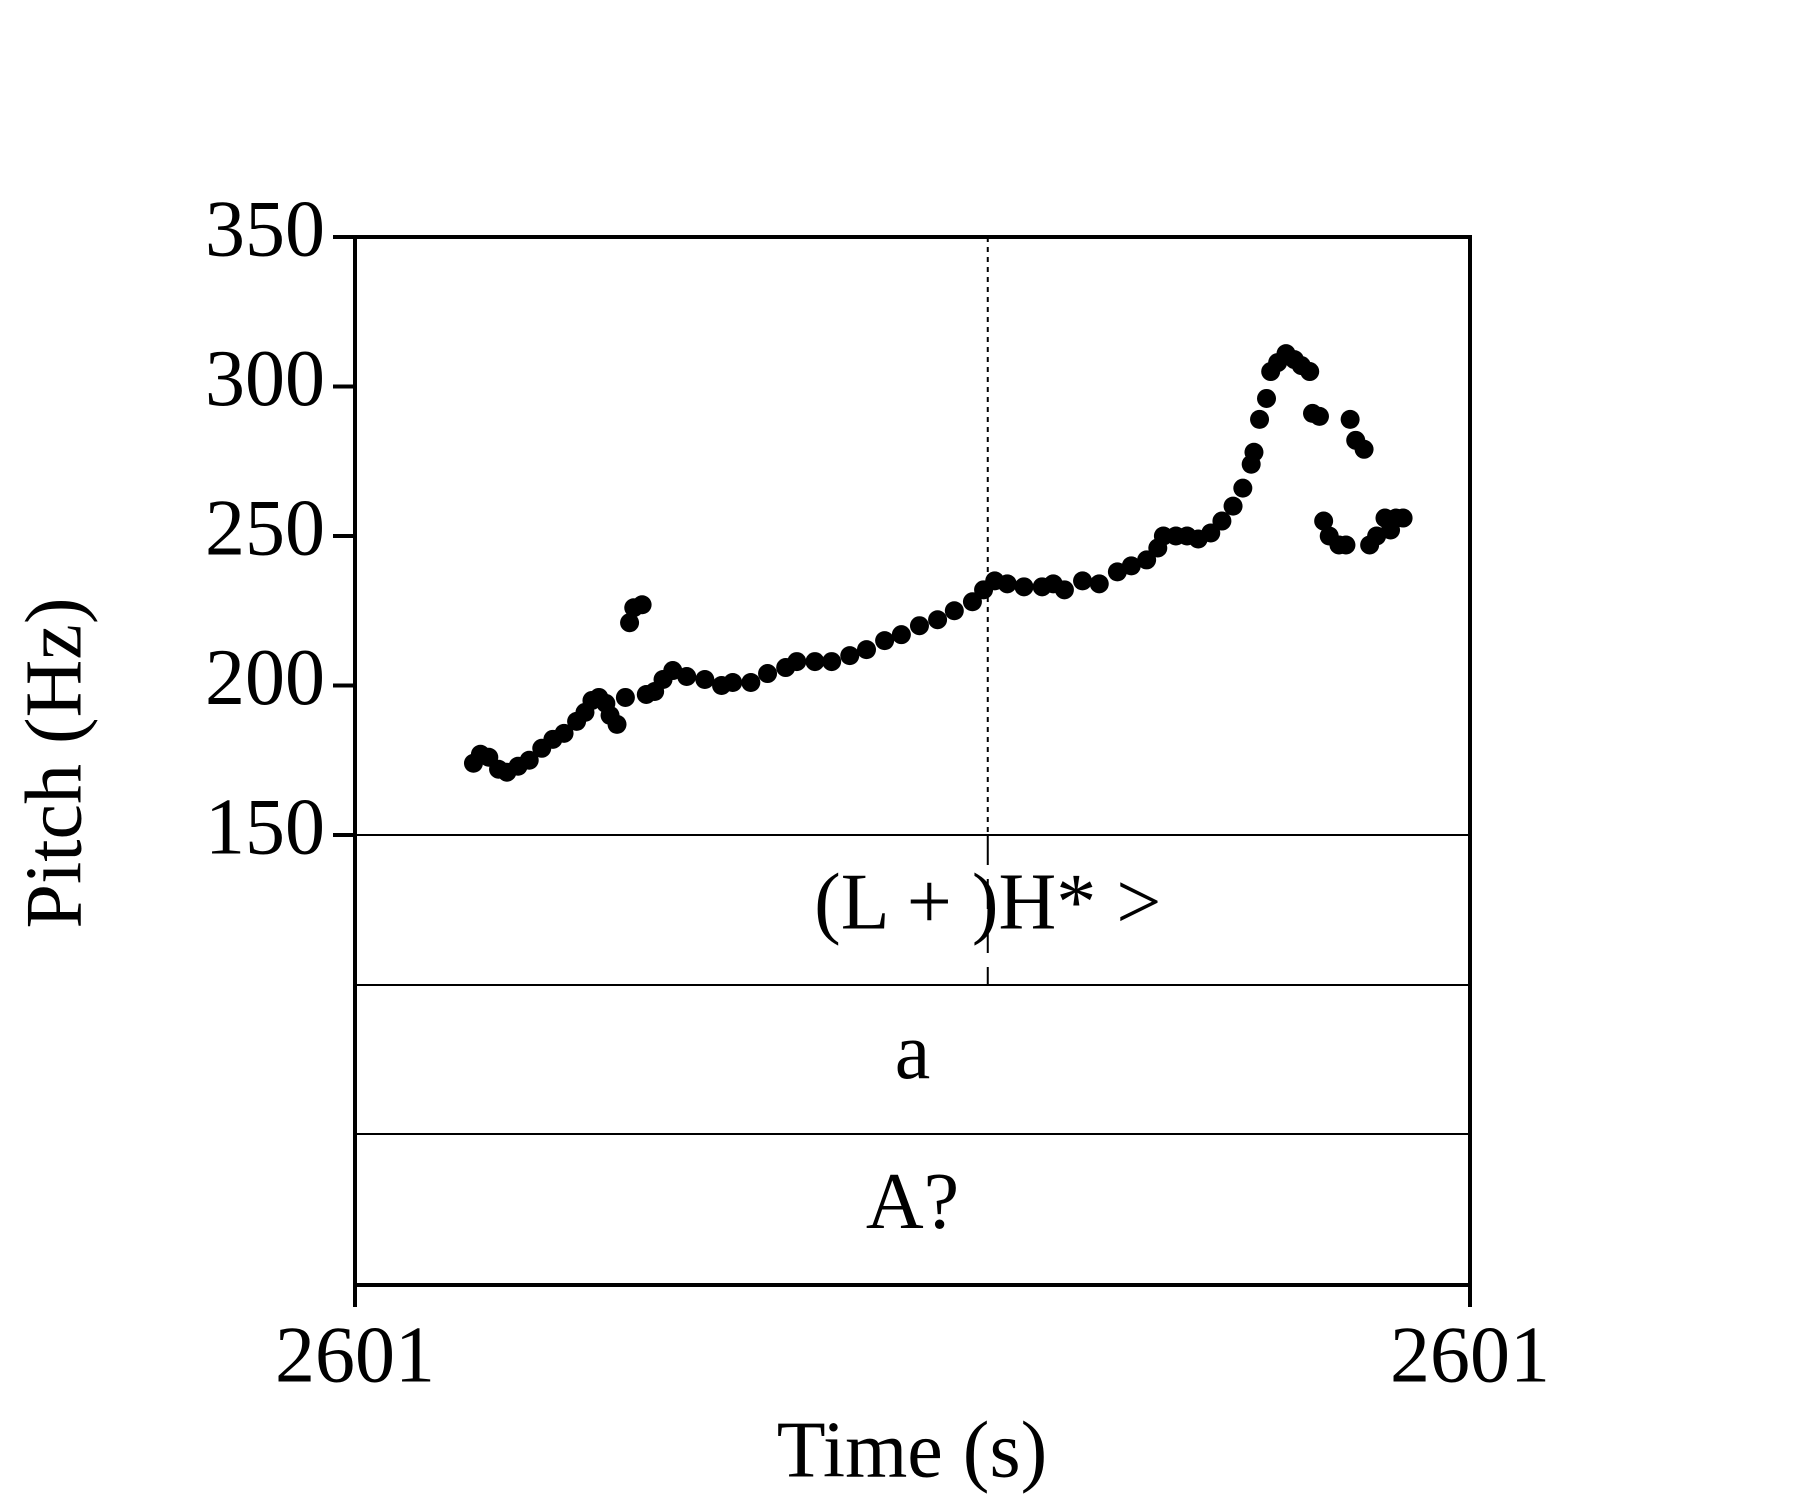 This screenshot has width=1800, height=1500. Describe the element at coordinates (265, 678) in the screenshot. I see `y-tick-label: 200` at that location.